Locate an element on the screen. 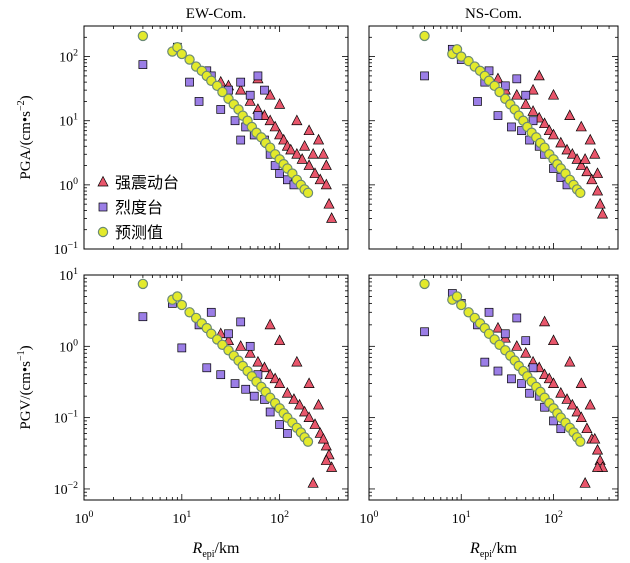 This screenshot has height=563, width=630. x-axis-label: Repi/km is located at coordinates (493, 550).